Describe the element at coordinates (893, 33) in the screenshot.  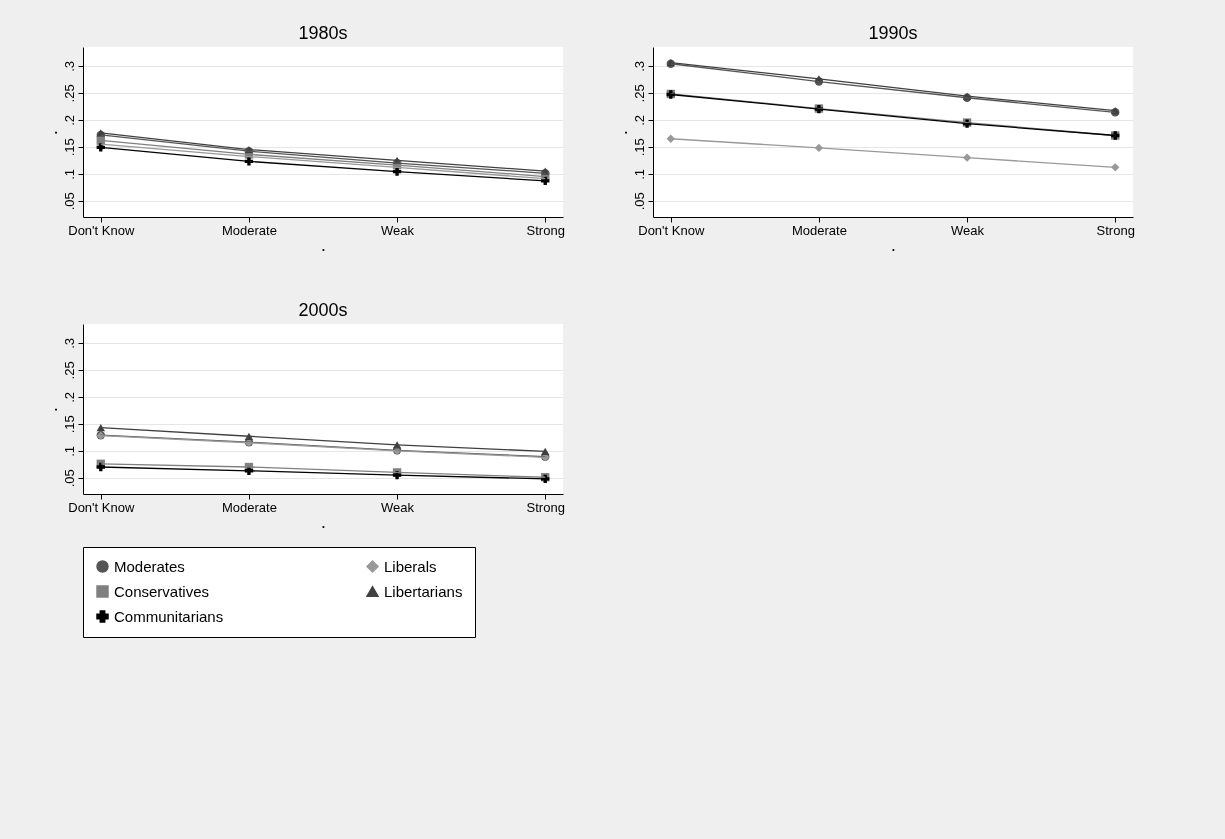
I see `chart-title: 1990s` at that location.